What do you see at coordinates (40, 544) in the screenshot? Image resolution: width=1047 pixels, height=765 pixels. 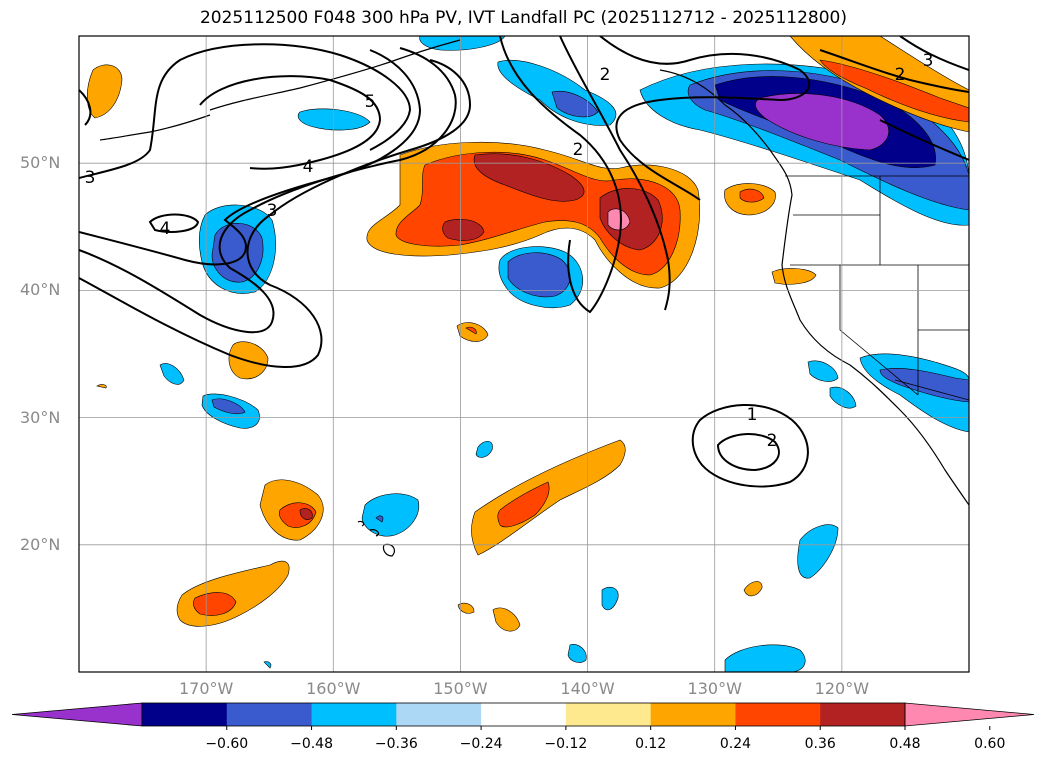 I see `lat-tick-label: 20°N` at bounding box center [40, 544].